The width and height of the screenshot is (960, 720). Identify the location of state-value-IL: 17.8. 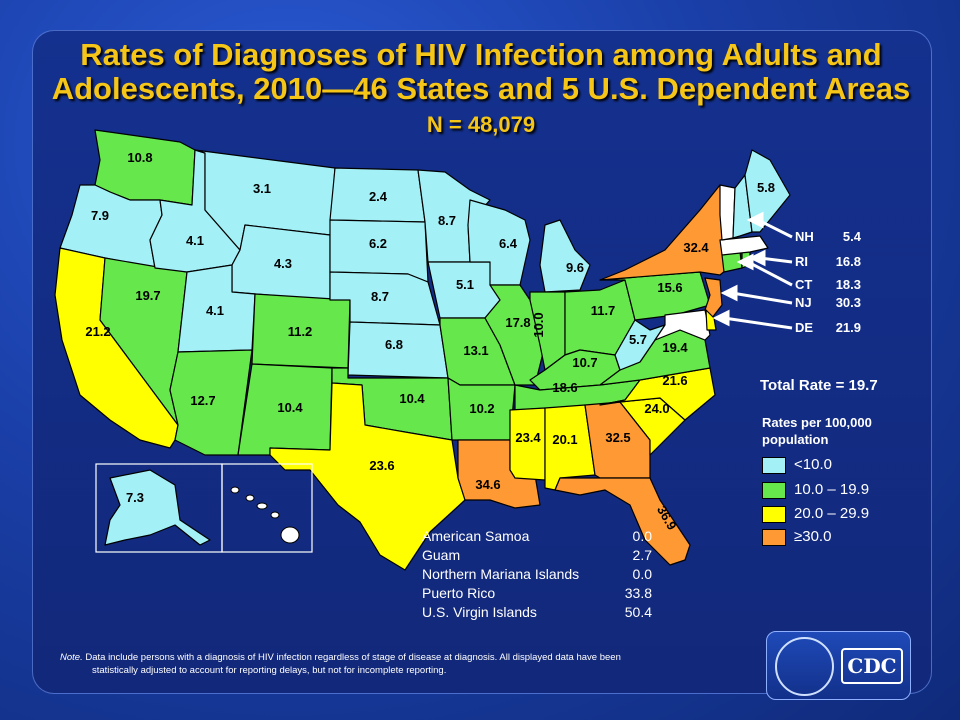
(517, 322).